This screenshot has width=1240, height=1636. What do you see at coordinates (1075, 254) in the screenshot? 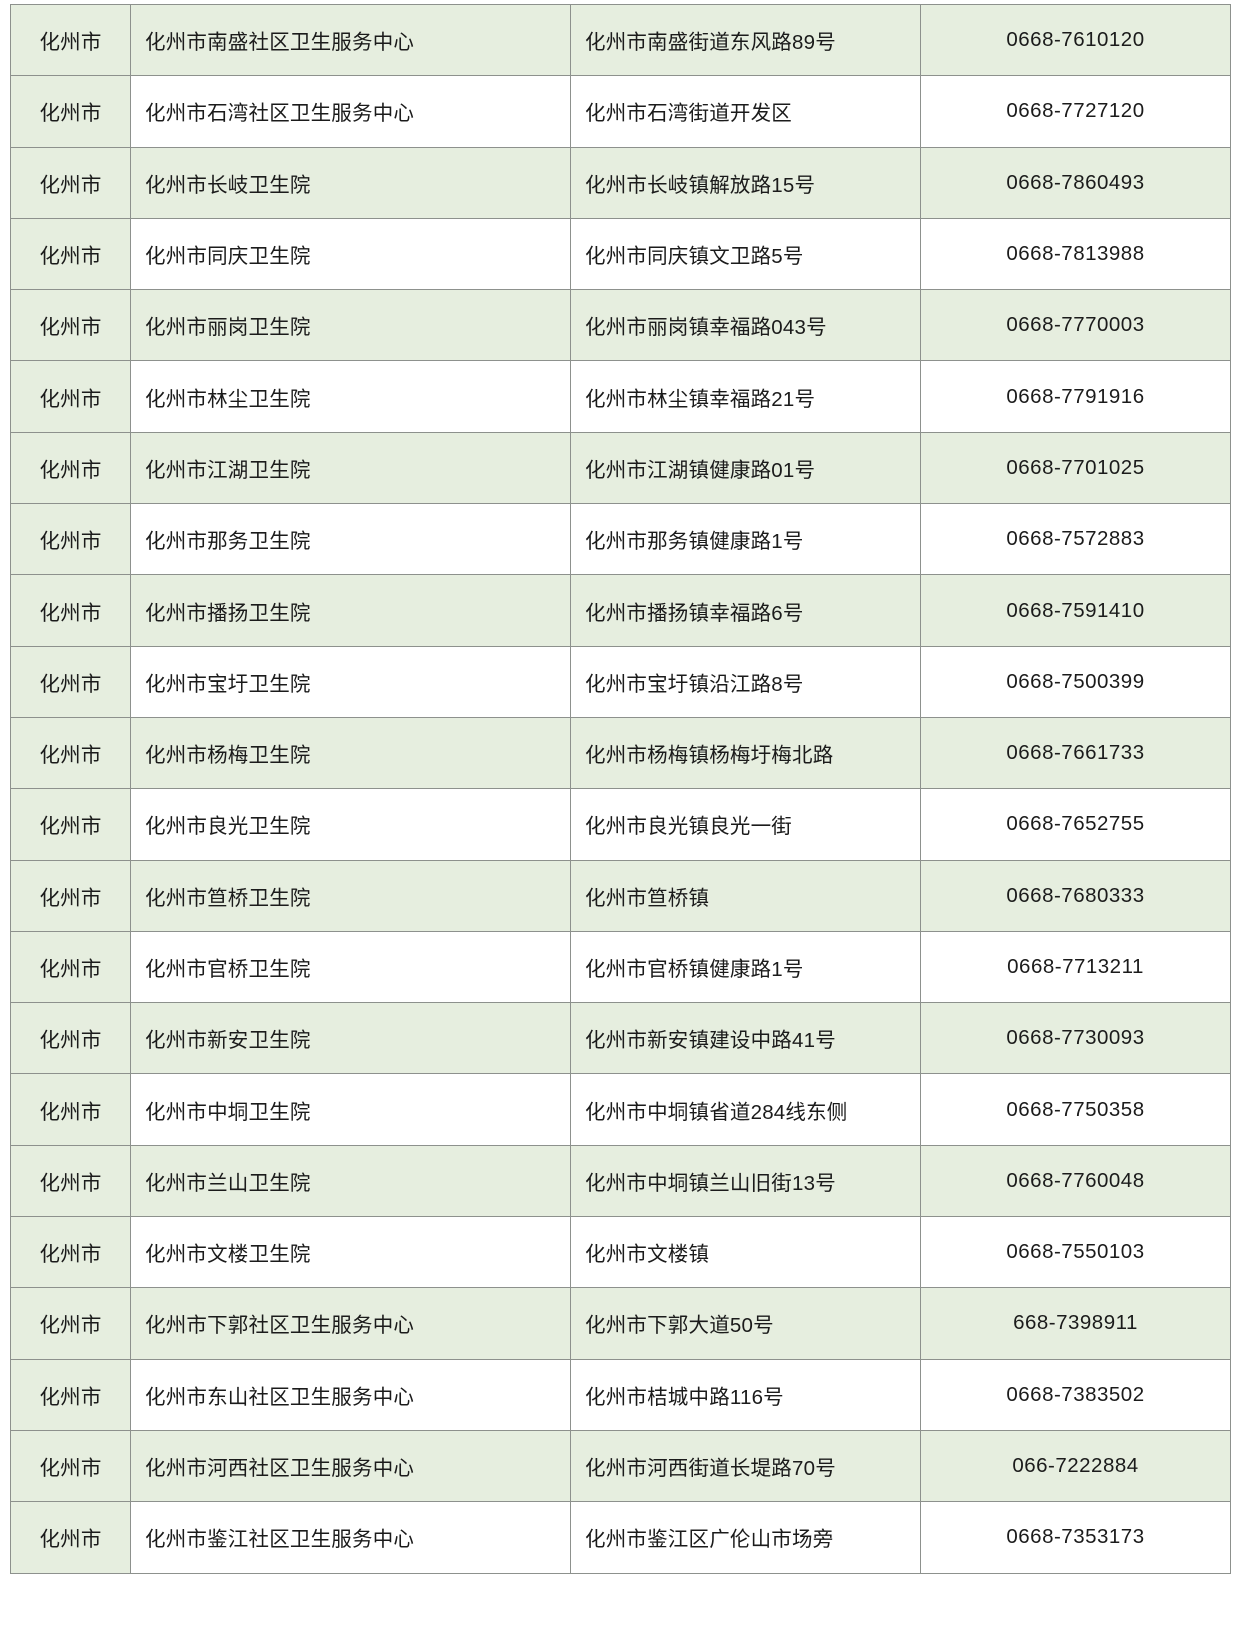
I see `cell-phone: 0668-7813988` at bounding box center [1075, 254].